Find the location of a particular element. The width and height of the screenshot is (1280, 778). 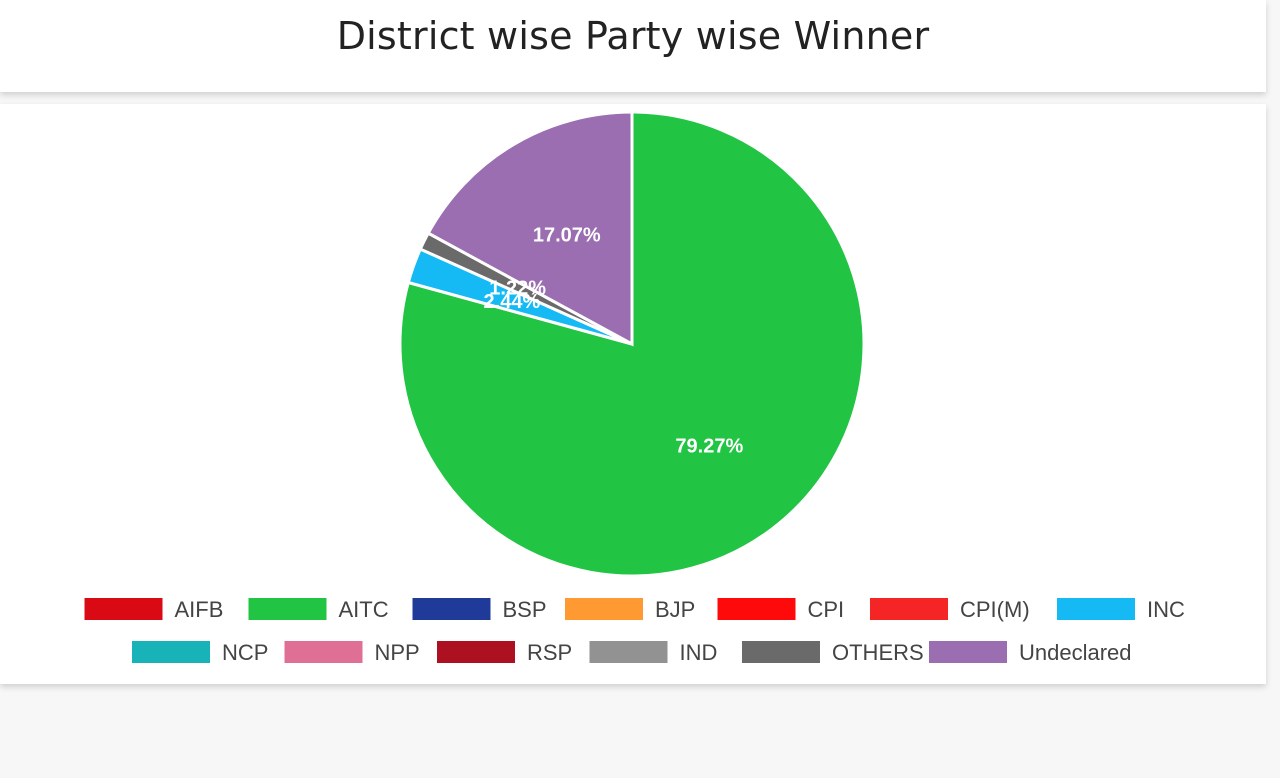

legend-label-bjp: BJP is located at coordinates (675, 609).